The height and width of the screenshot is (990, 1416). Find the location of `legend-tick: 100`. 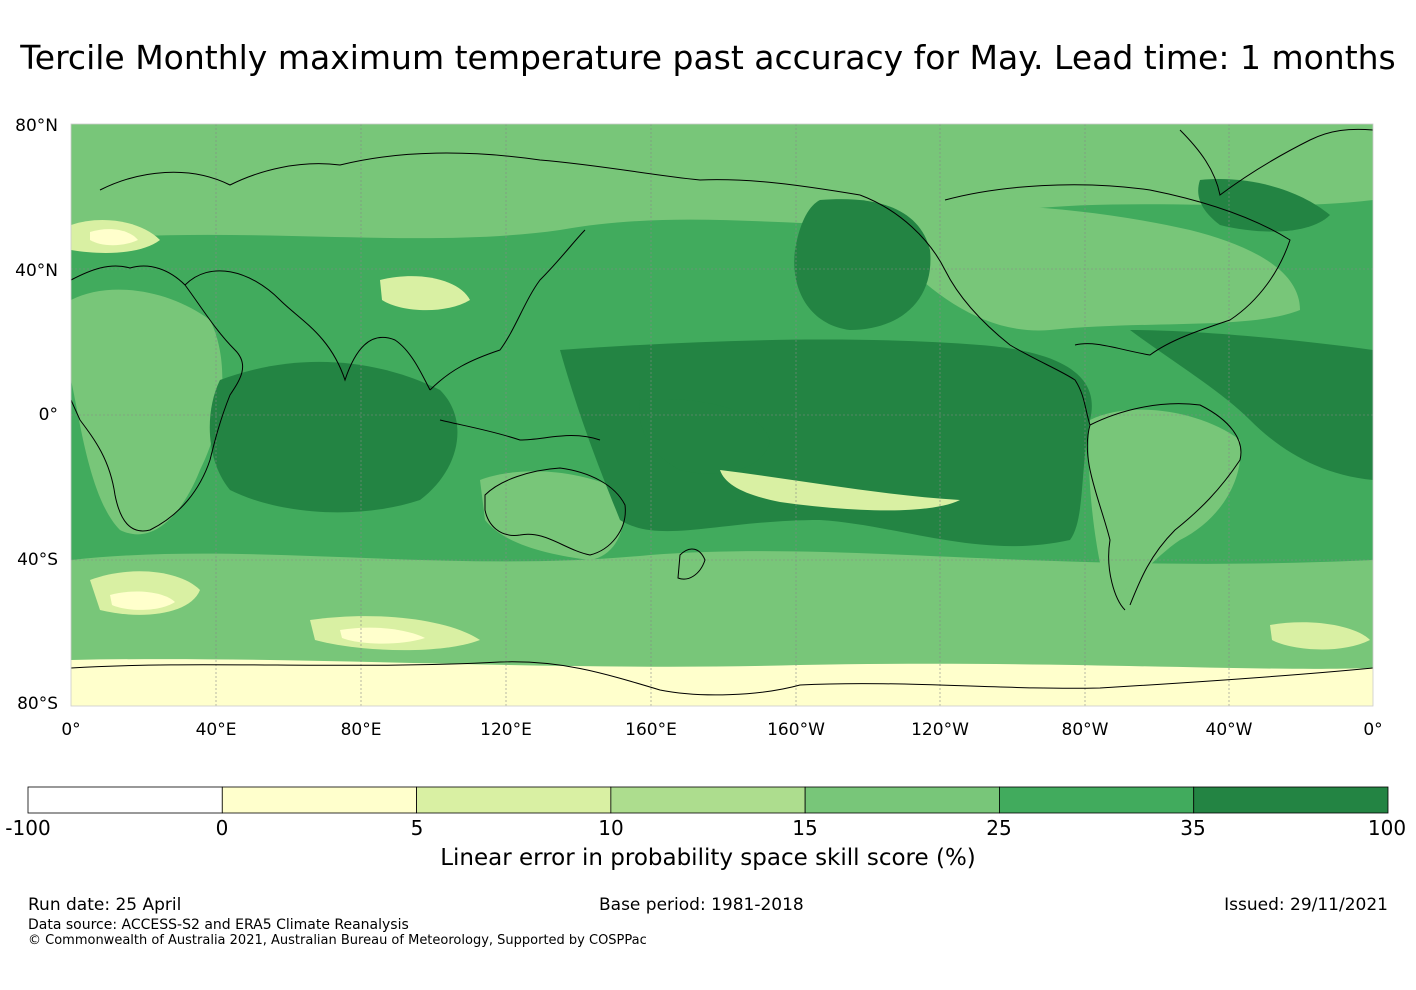

legend-tick: 100 is located at coordinates (1387, 828).